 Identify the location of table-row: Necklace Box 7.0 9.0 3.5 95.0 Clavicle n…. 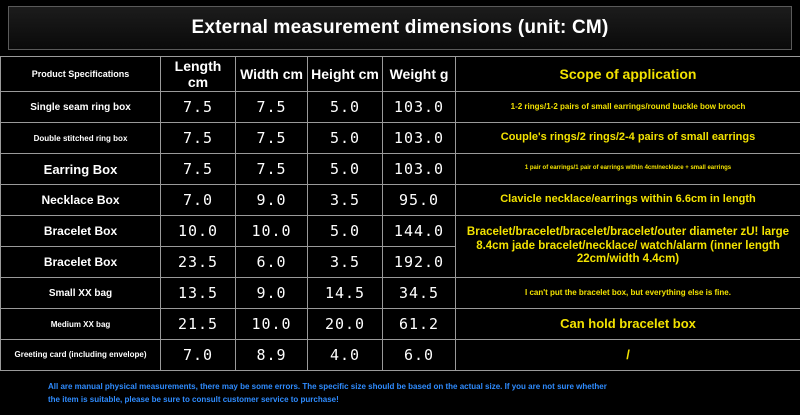
(400, 200).